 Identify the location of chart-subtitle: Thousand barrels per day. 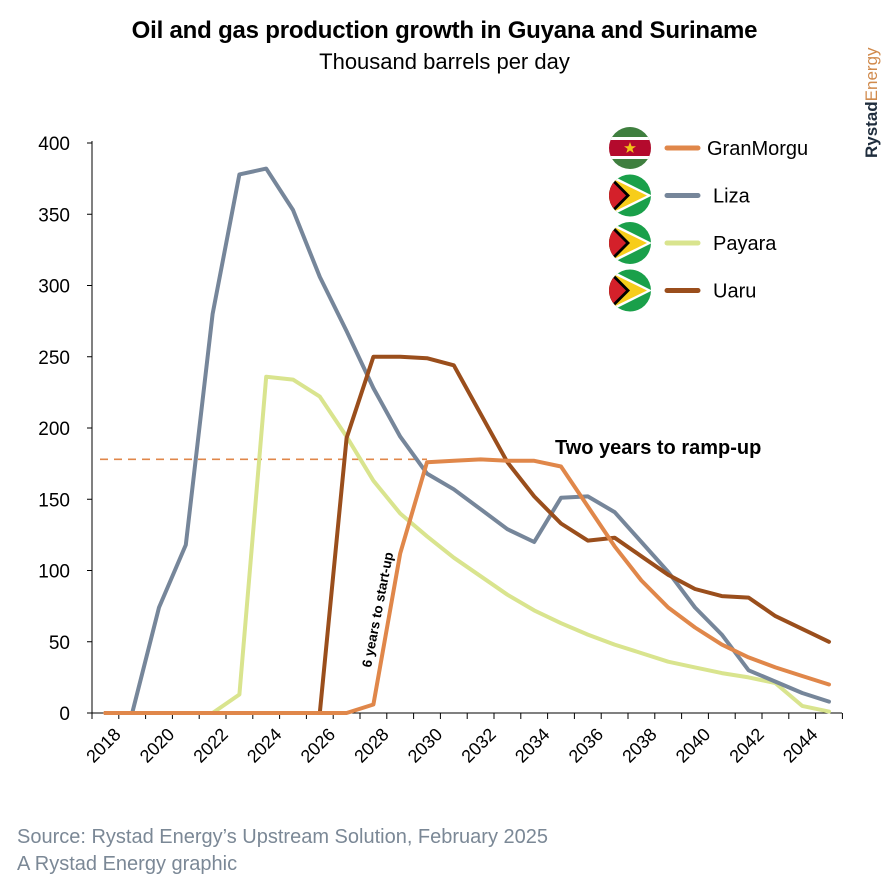
(444, 61).